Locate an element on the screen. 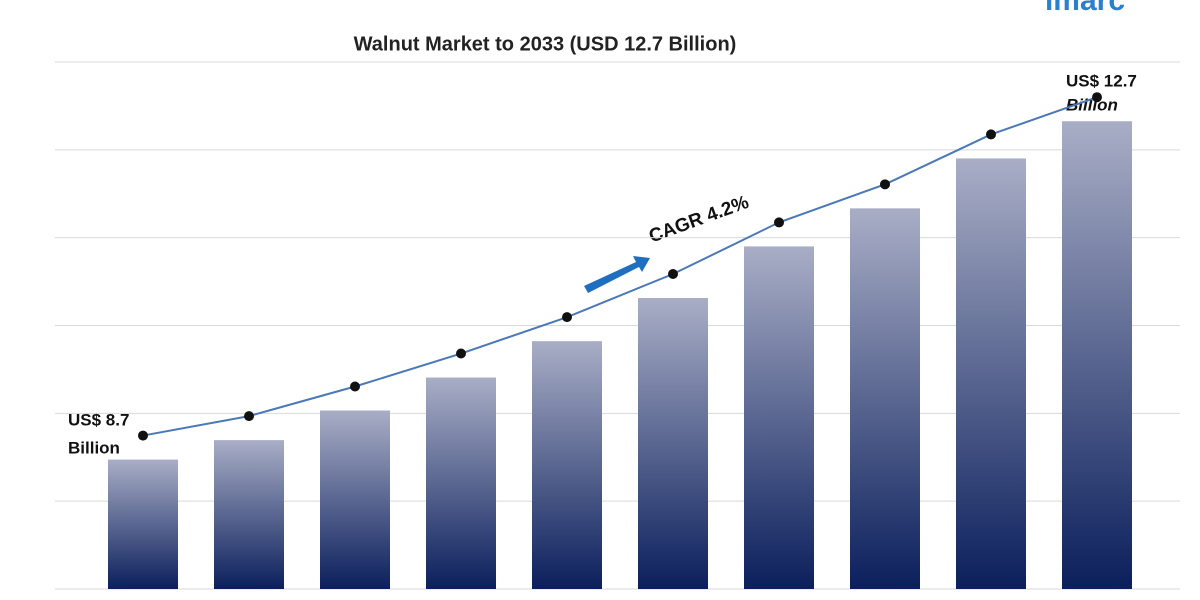 Image resolution: width=1200 pixels, height=600 pixels. end-label: US$ 12.7 is located at coordinates (1101, 80).